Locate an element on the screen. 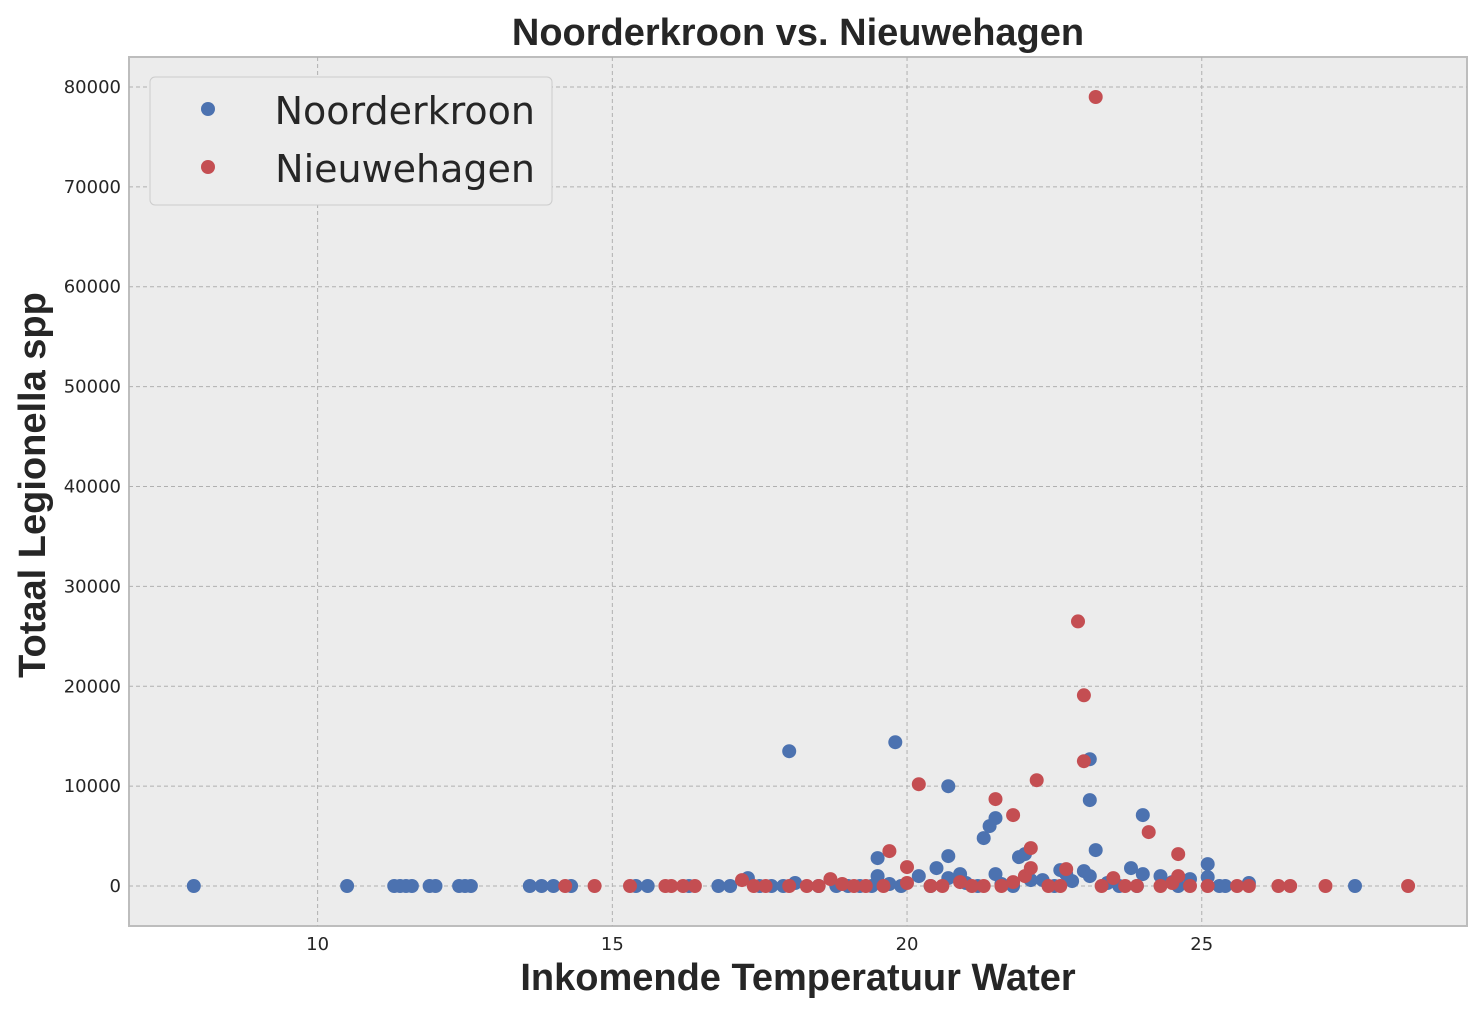  legend-label-nieuwehagen: Nieuwehagen is located at coordinates (405, 169).